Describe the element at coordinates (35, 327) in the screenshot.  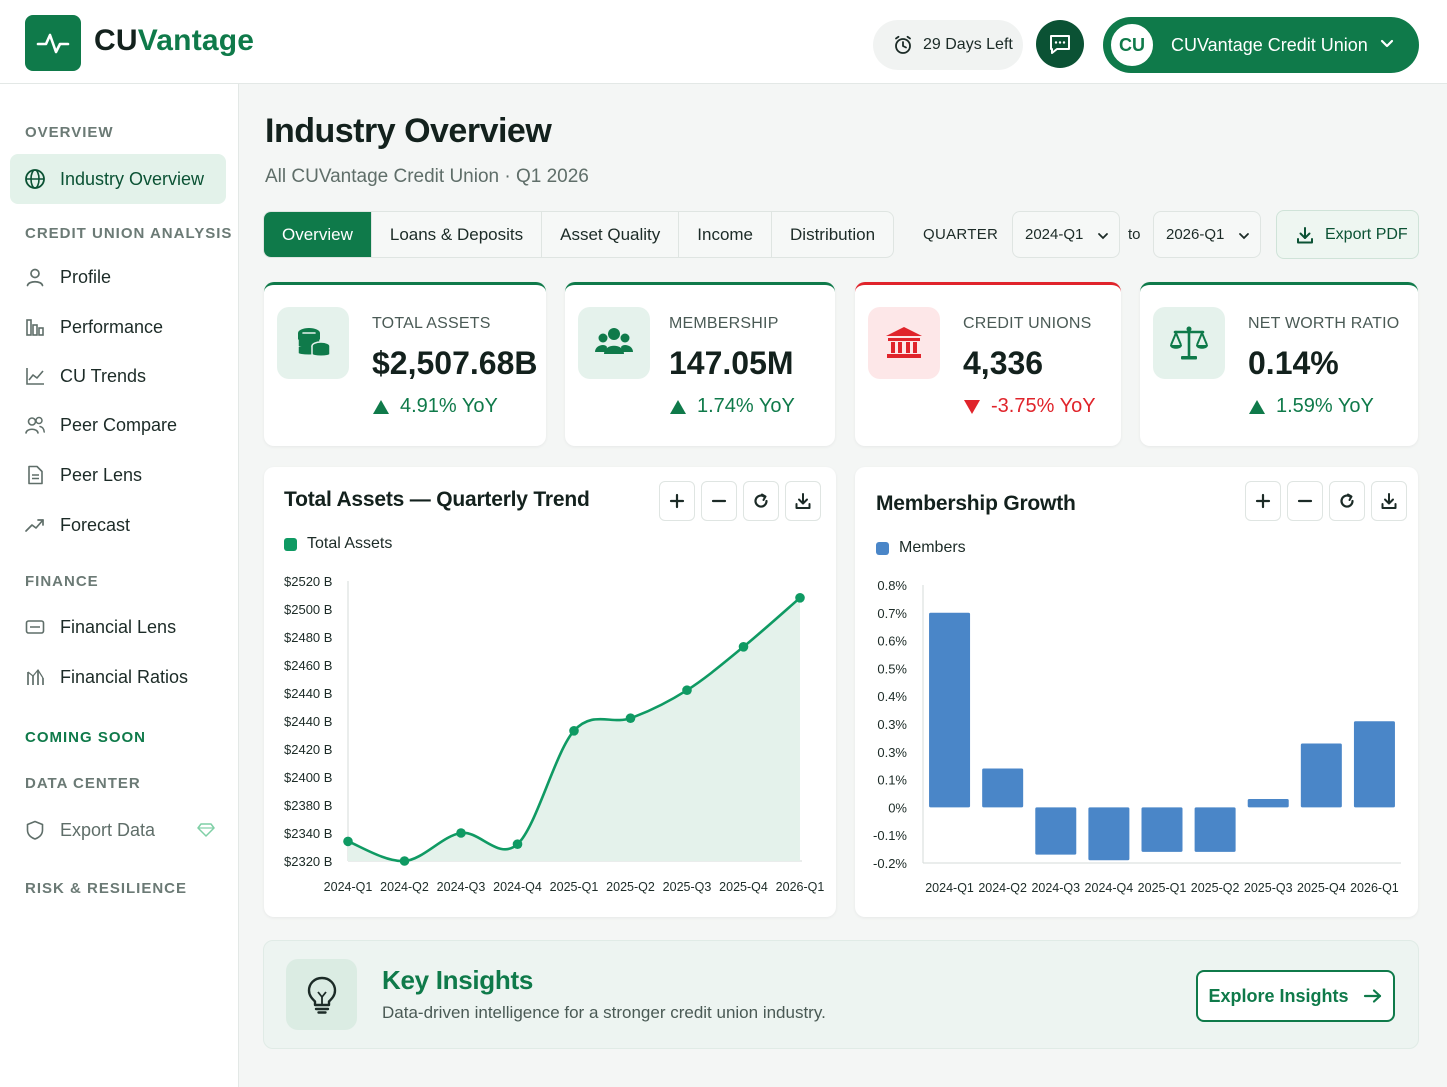
I see `bar-chart-icon` at that location.